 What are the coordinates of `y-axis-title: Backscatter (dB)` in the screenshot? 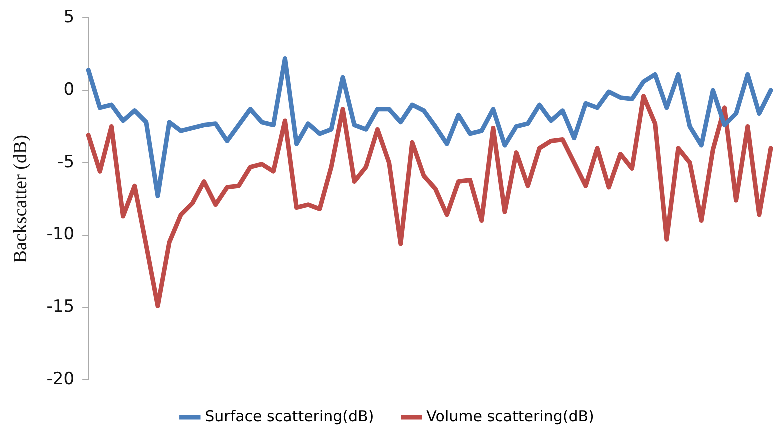 It's located at (21, 199).